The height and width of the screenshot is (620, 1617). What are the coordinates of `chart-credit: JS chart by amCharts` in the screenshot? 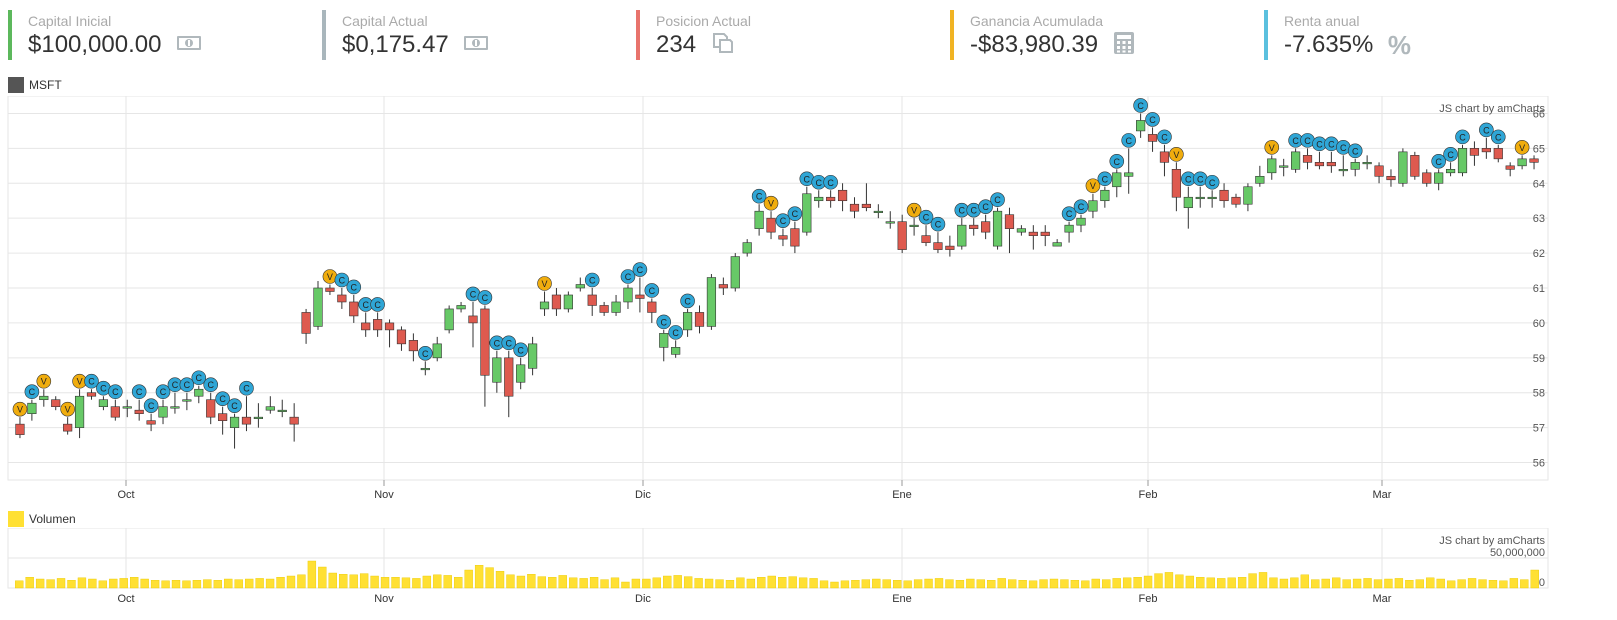 It's located at (1492, 109).